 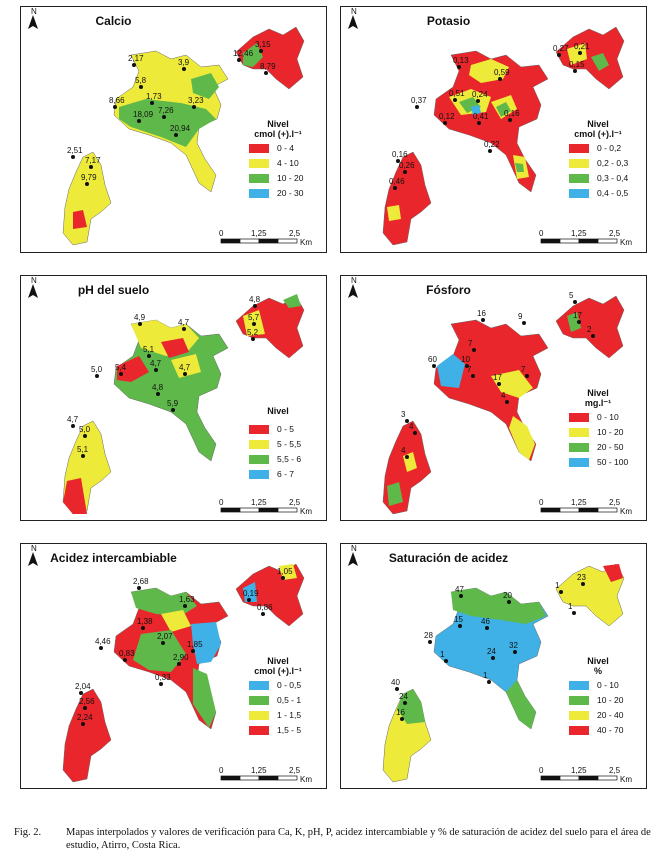 What do you see at coordinates (93, 160) in the screenshot?
I see `sample-value-label: 7,17` at bounding box center [93, 160].